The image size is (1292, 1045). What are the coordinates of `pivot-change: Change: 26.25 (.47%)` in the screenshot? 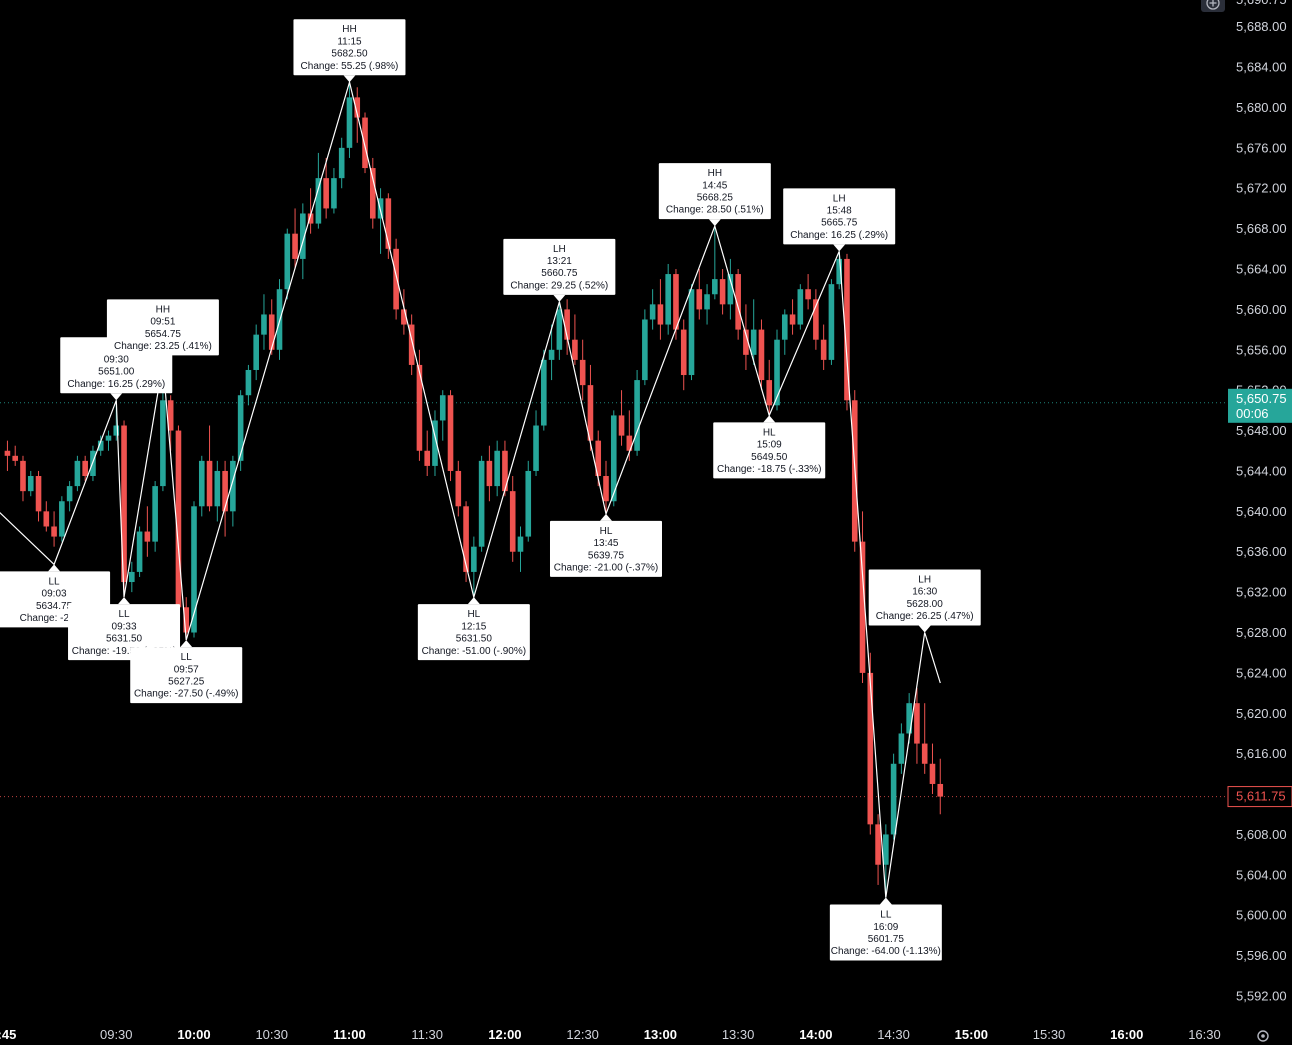 It's located at (925, 616).